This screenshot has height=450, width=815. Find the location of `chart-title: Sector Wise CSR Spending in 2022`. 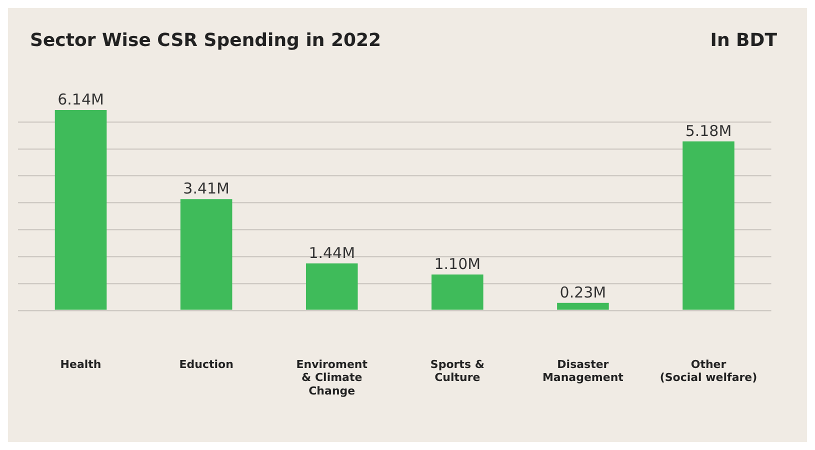

chart-title: Sector Wise CSR Spending in 2022 is located at coordinates (206, 40).